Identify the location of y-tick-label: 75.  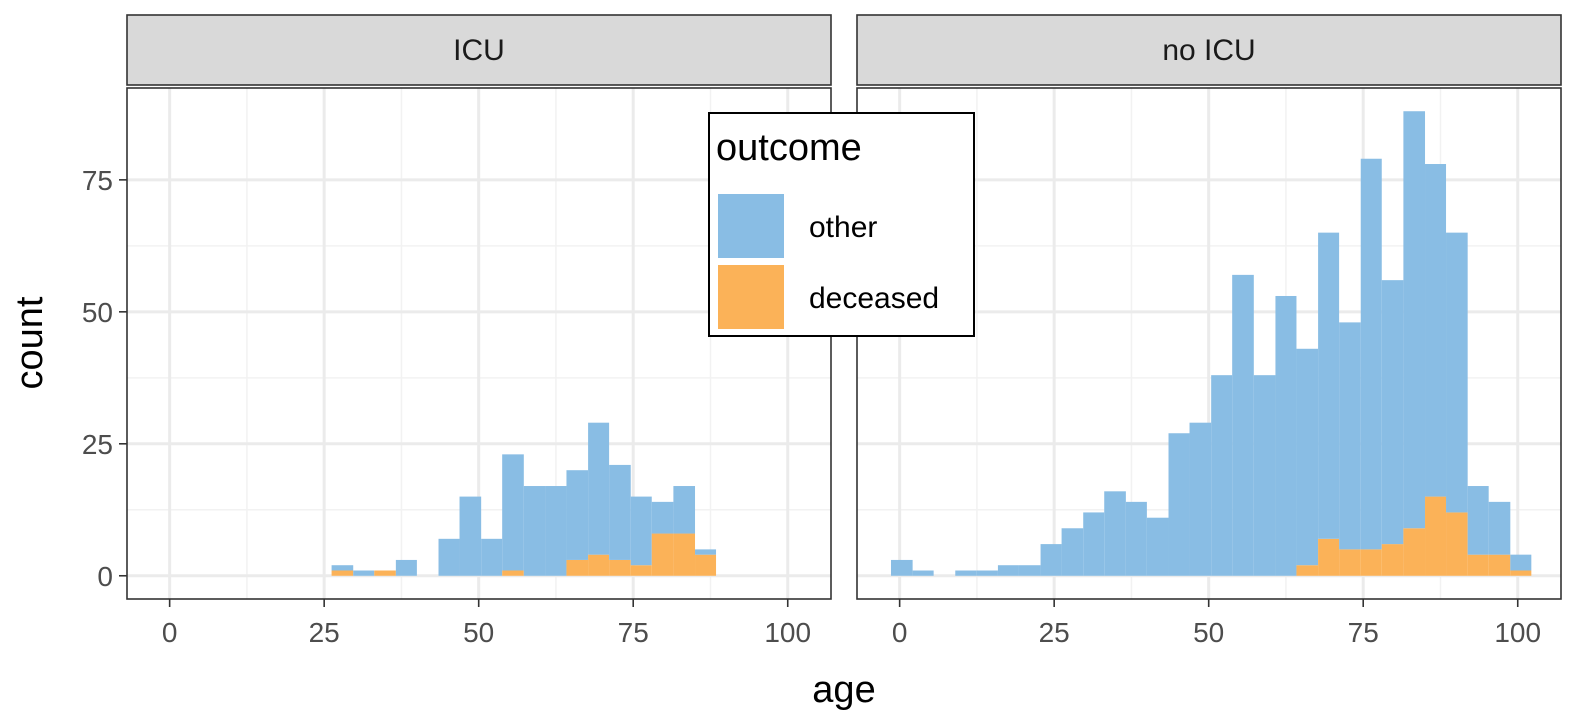
(97, 180).